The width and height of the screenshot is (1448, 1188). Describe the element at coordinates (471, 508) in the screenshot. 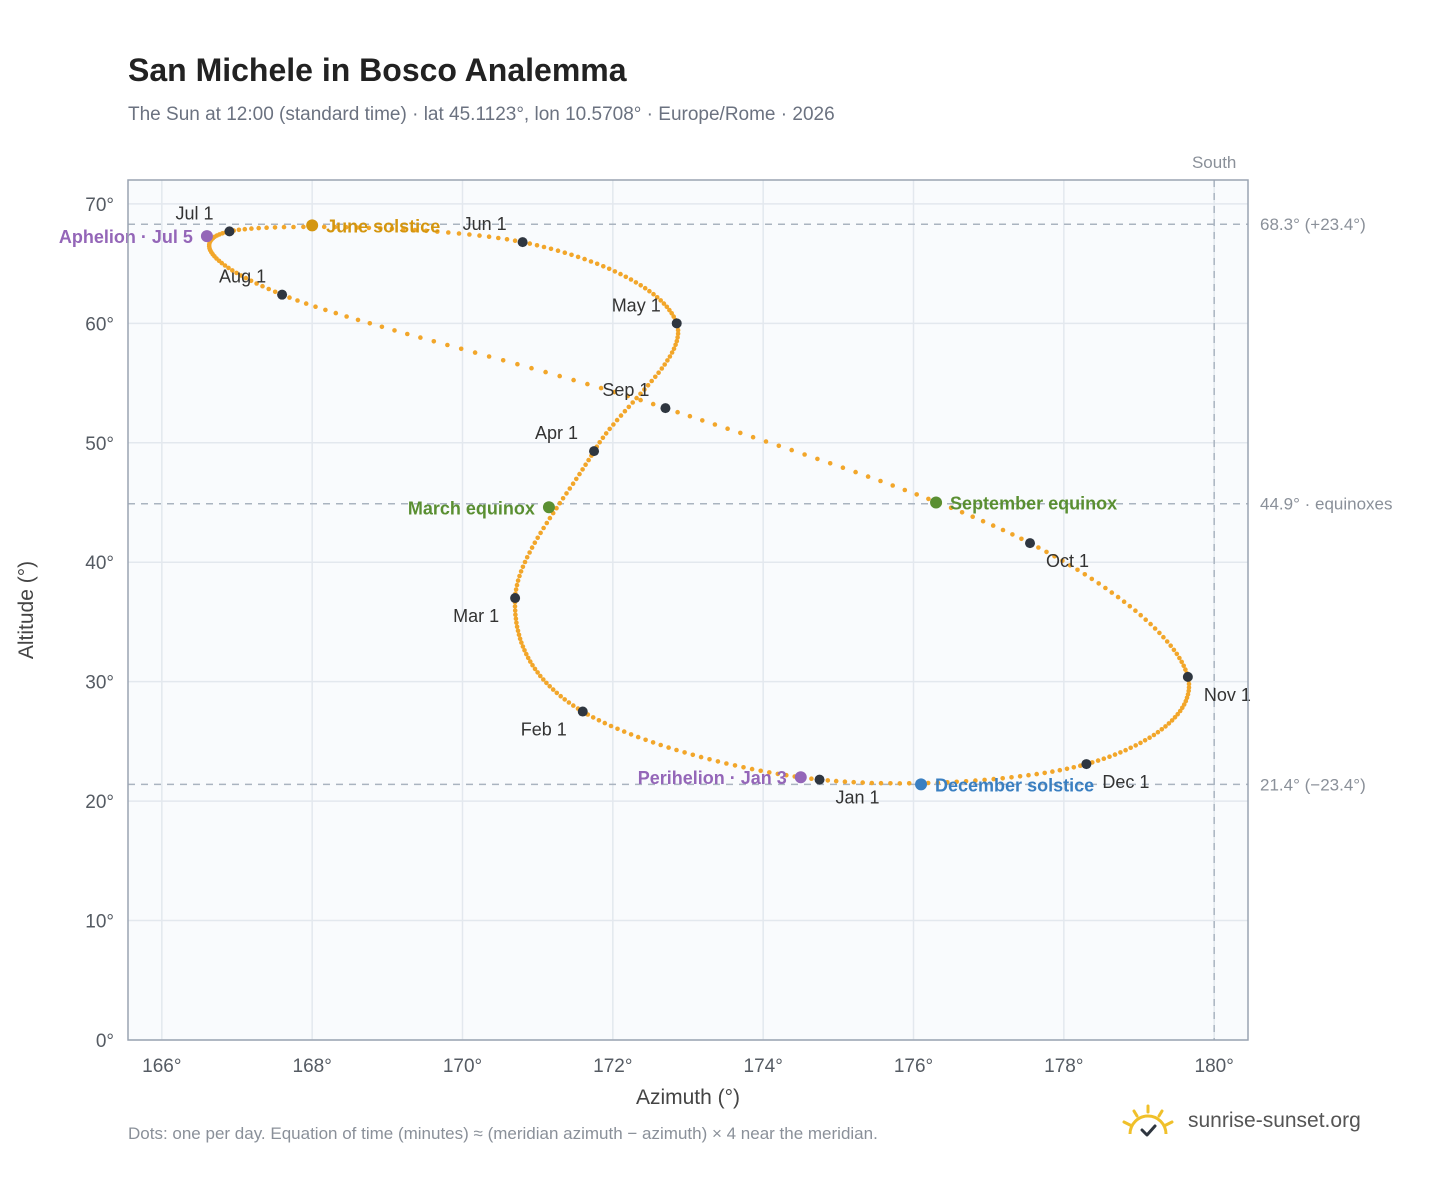

I see `event-label: March equinox` at that location.